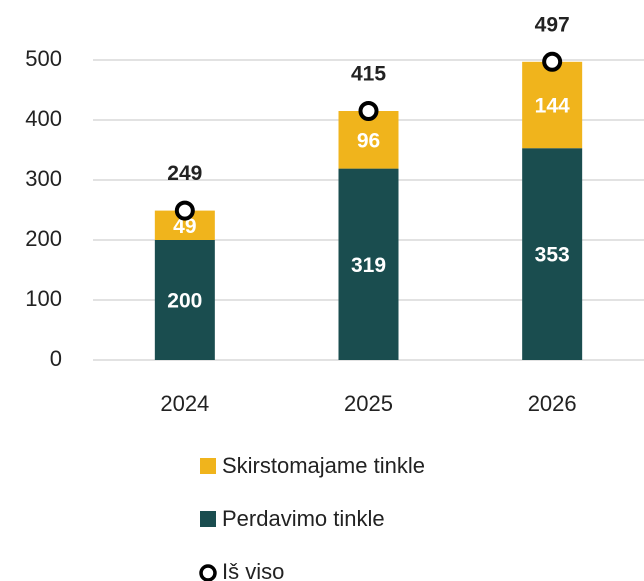 The height and width of the screenshot is (581, 644). What do you see at coordinates (323, 465) in the screenshot?
I see `legend-label: Skirstomajame tinkle` at bounding box center [323, 465].